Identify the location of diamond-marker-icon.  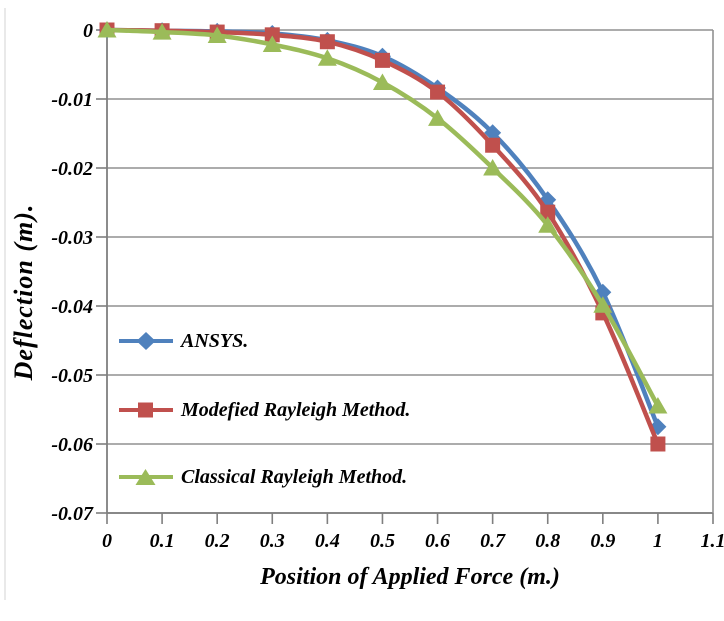
(146, 341).